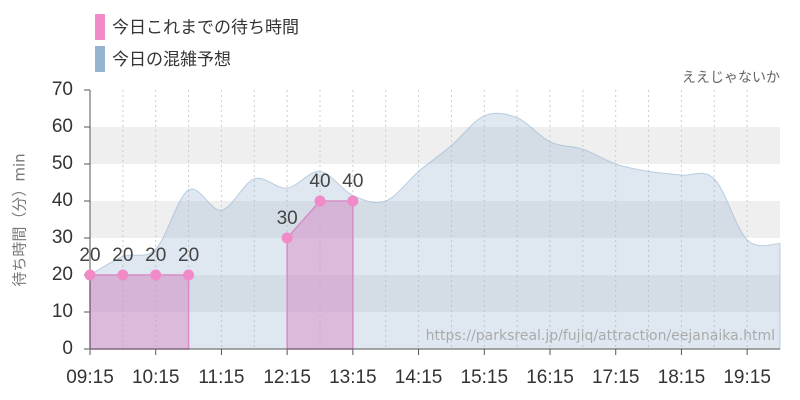  What do you see at coordinates (205, 28) in the screenshot?
I see `legend-label: 今日これまでの待ち時間` at bounding box center [205, 28].